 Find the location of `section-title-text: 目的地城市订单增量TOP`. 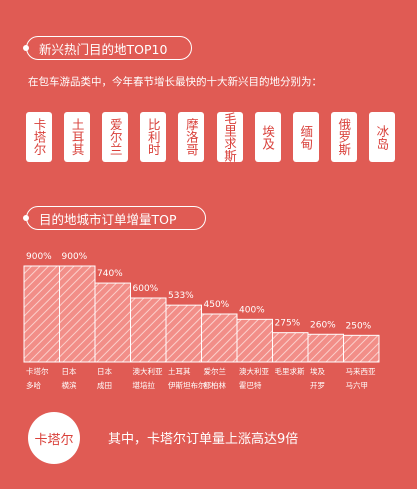

section-title-text: 目的地城市订单增量TOP is located at coordinates (108, 219).